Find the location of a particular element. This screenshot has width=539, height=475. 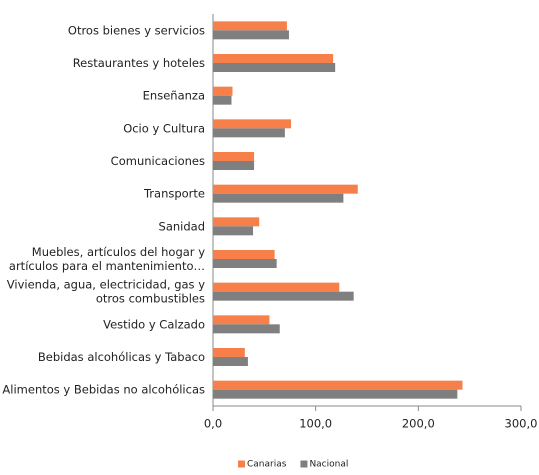

x-tick-label: 300,0 is located at coordinates (521, 424).